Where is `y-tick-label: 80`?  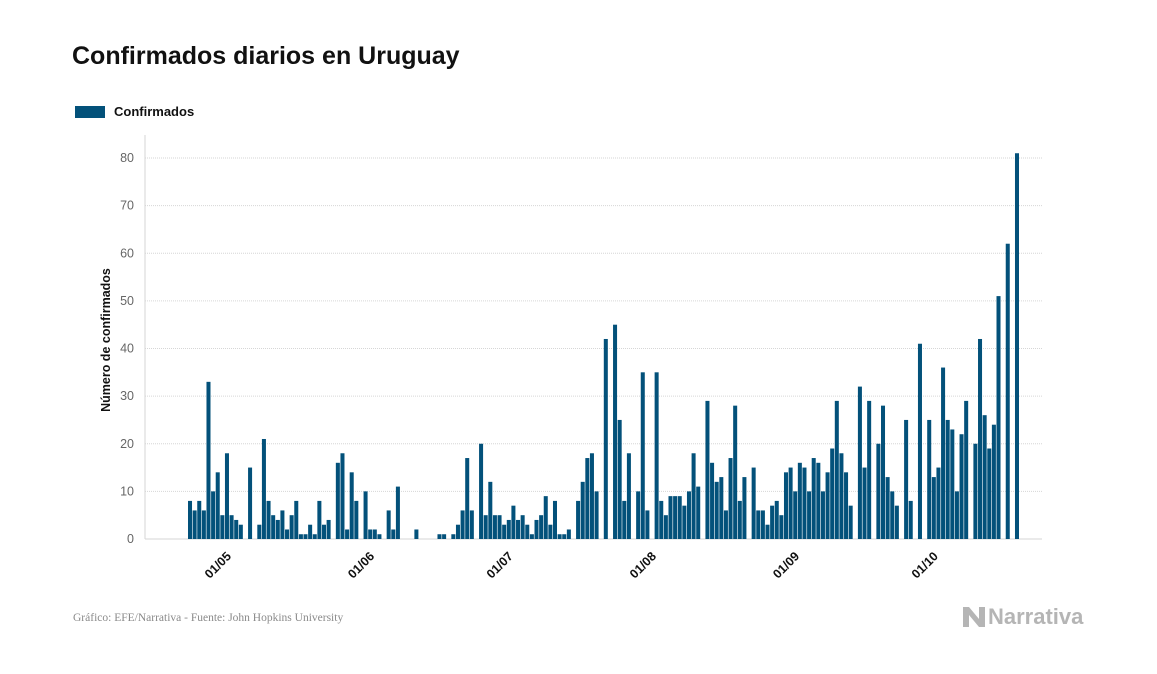 y-tick-label: 80 is located at coordinates (127, 158).